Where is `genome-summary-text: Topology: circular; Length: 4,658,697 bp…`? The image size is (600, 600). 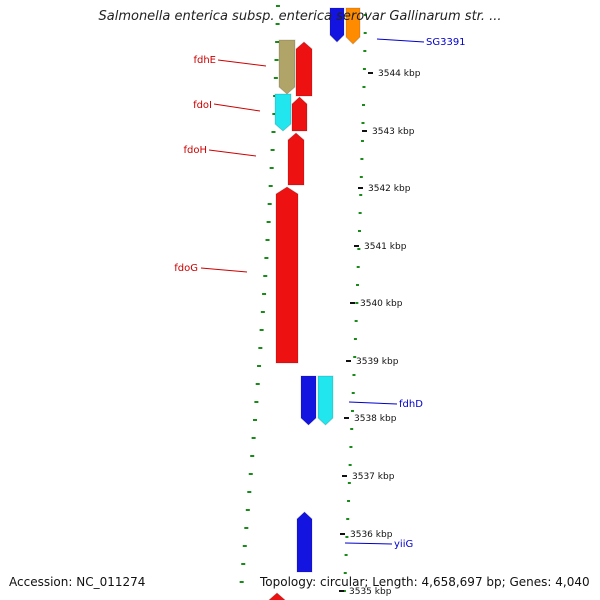
genome-summary-text: Topology: circular; Length: 4,658,697 bp… is located at coordinates (425, 582).